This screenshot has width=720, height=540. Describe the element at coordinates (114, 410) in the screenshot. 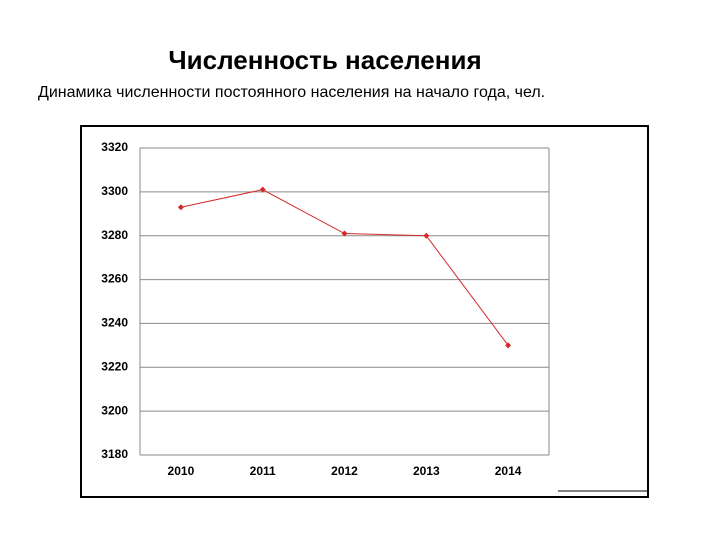

I see `y-tick-label: 3200` at that location.